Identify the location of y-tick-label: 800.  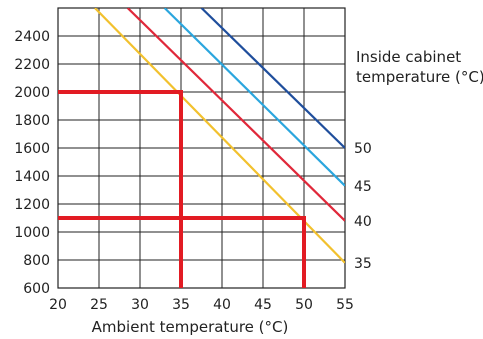
(36, 261).